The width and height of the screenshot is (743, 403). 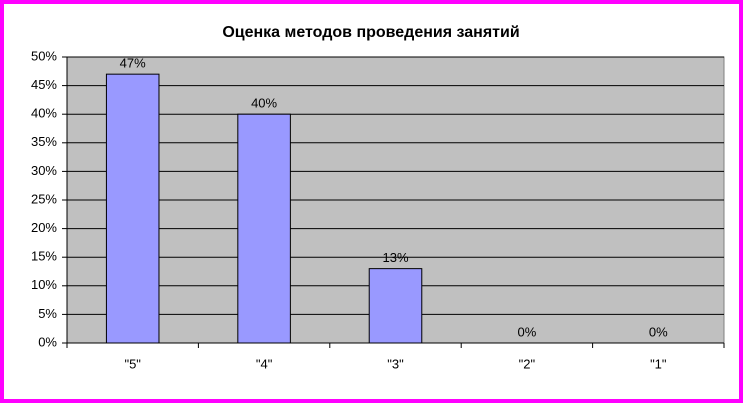 What do you see at coordinates (132, 363) in the screenshot?
I see `x-tick-label: "5"` at bounding box center [132, 363].